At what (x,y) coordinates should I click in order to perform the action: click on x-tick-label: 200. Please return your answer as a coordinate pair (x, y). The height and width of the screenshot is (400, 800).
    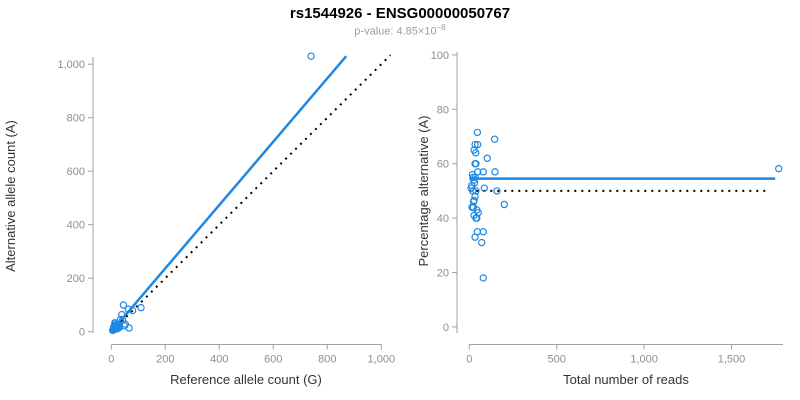
    Looking at the image, I should click on (165, 360).